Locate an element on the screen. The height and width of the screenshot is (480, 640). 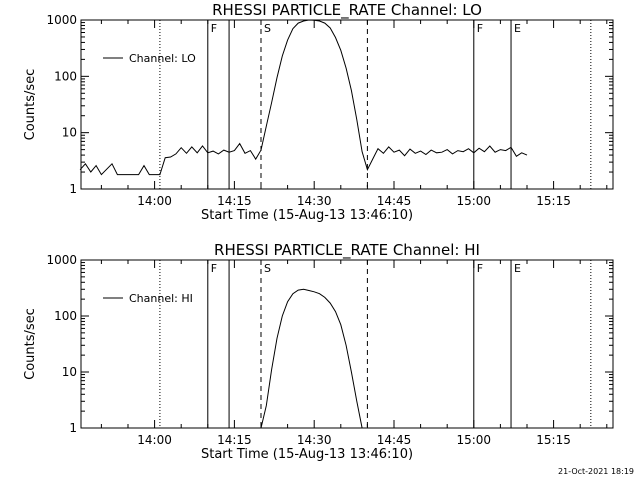
series-line is located at coordinates (311, 358).